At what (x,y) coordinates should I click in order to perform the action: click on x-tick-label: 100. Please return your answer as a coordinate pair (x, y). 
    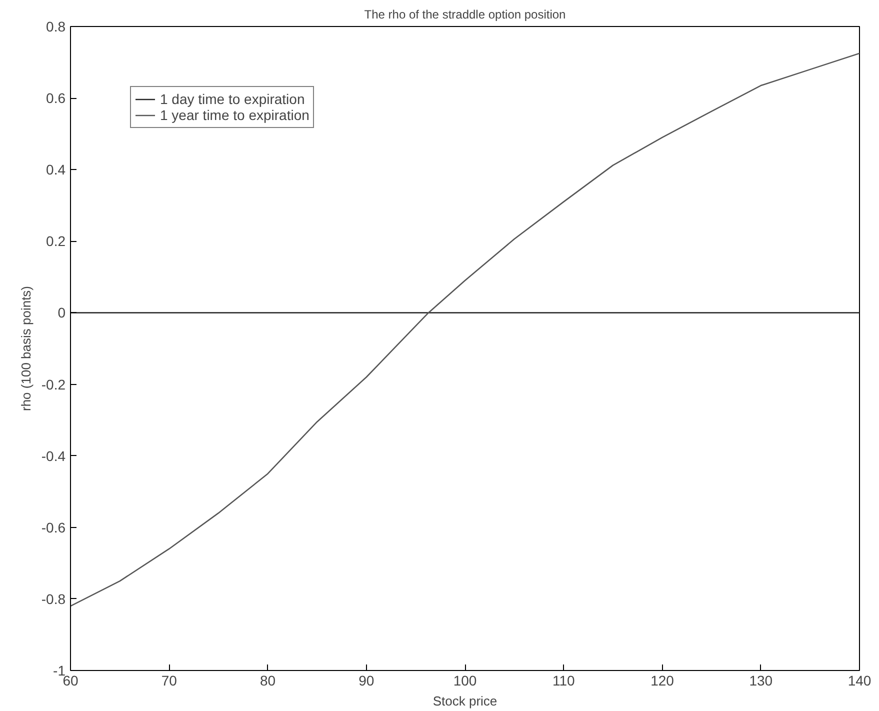
    Looking at the image, I should click on (465, 680).